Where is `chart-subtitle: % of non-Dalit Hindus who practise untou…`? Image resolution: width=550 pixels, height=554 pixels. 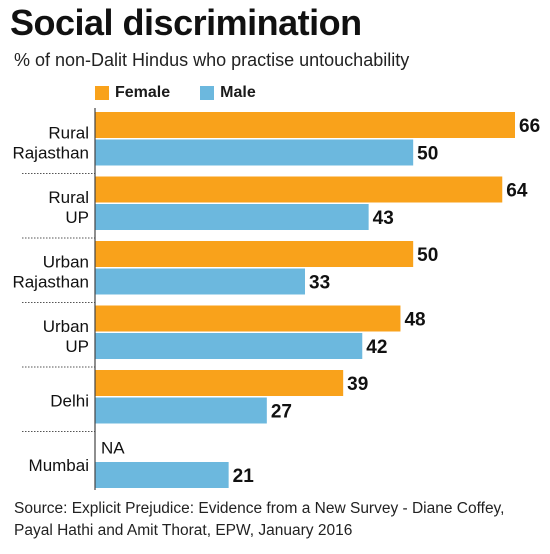 chart-subtitle: % of non-Dalit Hindus who practise untou… is located at coordinates (212, 60).